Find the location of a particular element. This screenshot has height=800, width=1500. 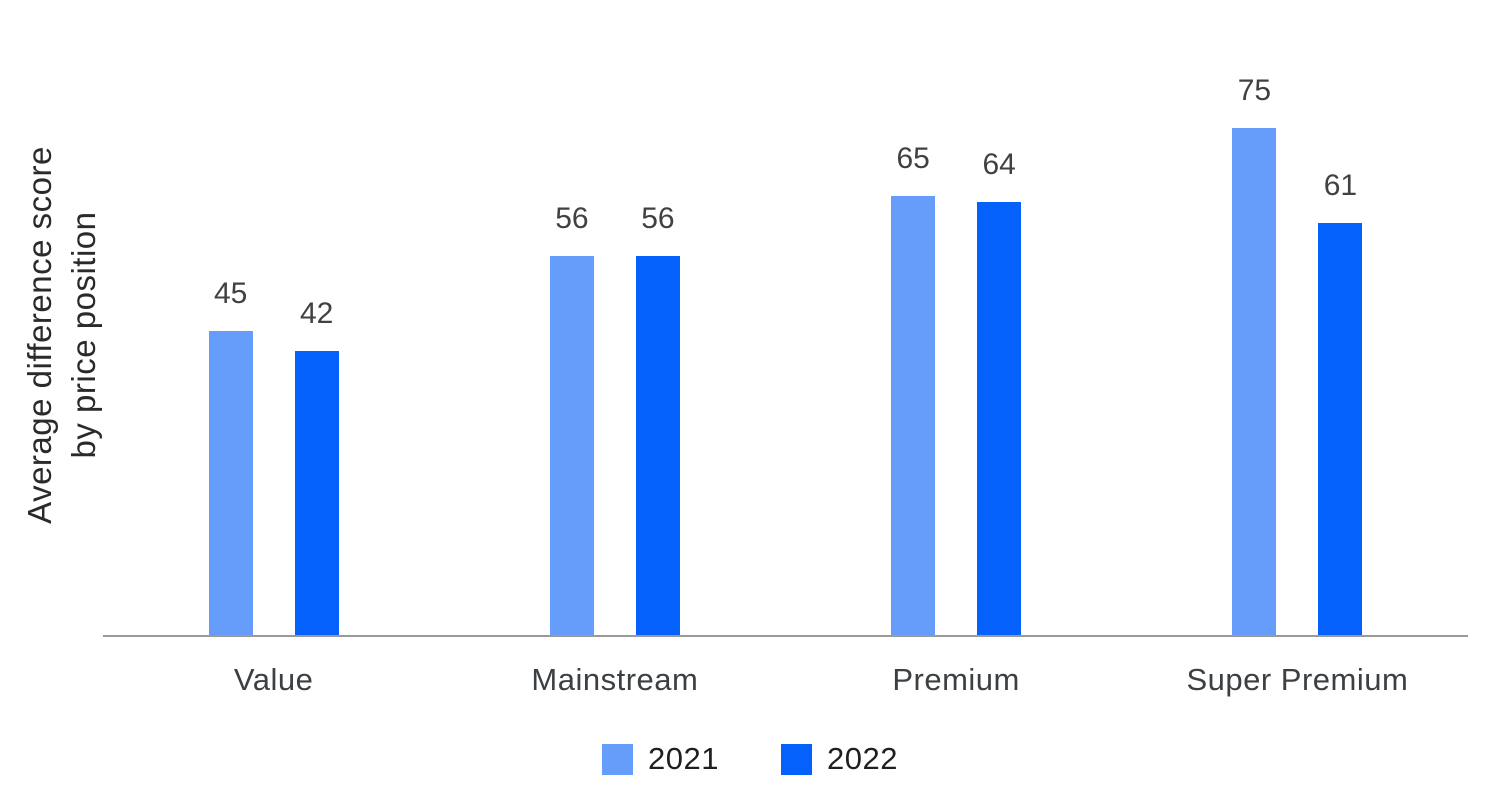

bar-2022-super-premium is located at coordinates (1340, 429).